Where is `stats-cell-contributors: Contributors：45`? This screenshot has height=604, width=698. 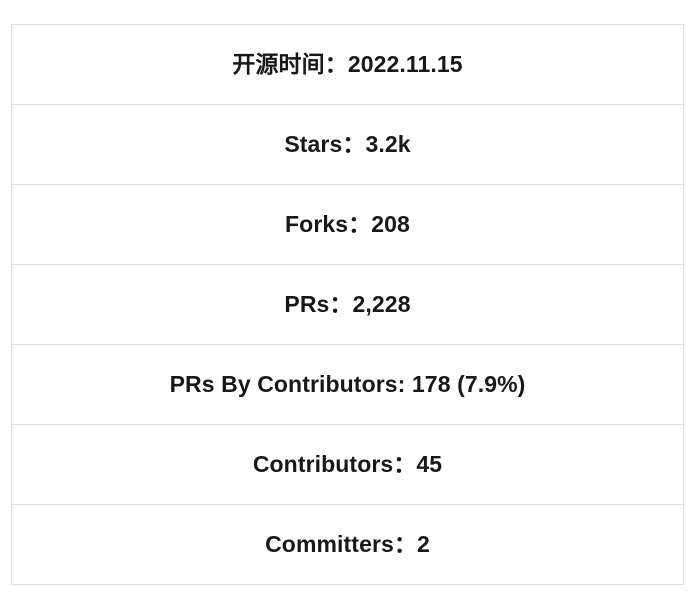
stats-cell-contributors: Contributors：45 is located at coordinates (347, 464).